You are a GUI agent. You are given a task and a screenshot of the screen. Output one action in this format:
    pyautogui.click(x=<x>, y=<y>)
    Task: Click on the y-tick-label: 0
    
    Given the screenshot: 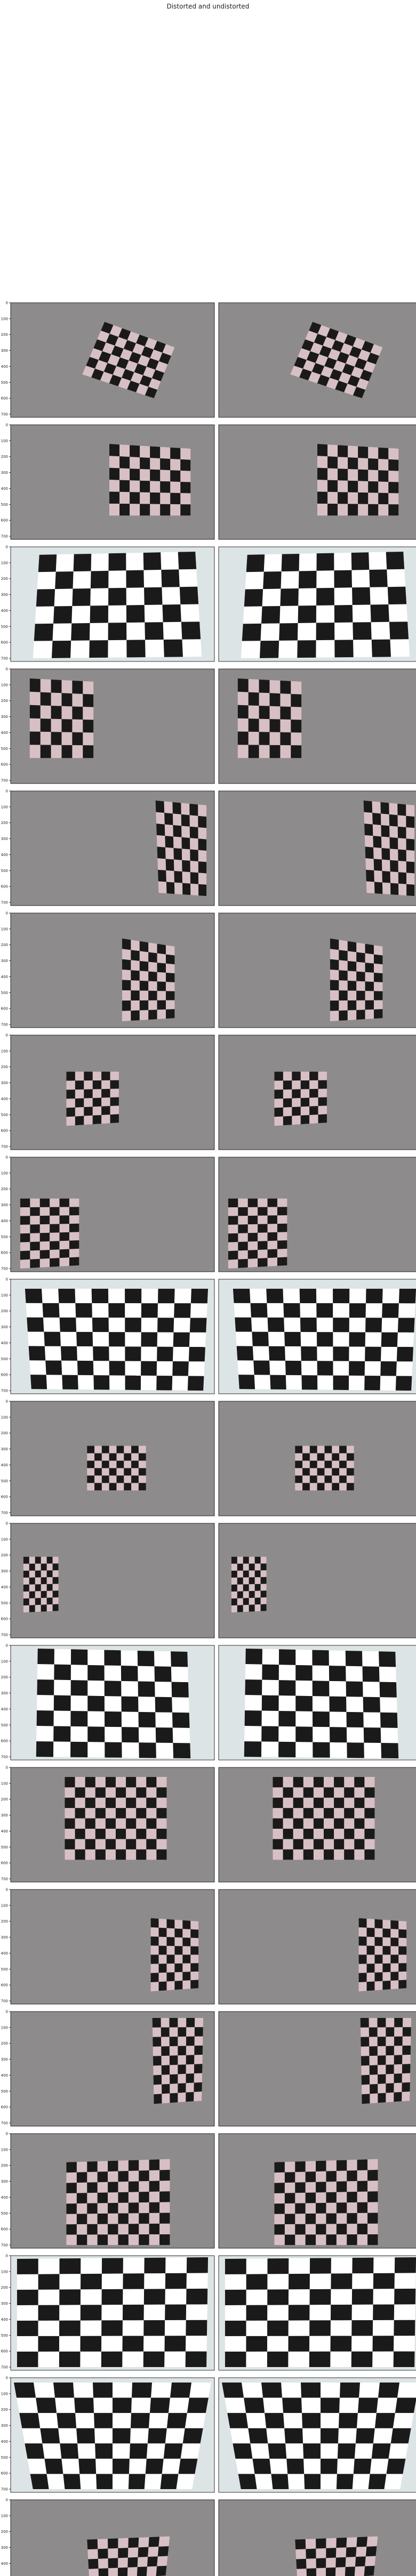 What is the action you would take?
    pyautogui.click(x=7, y=669)
    